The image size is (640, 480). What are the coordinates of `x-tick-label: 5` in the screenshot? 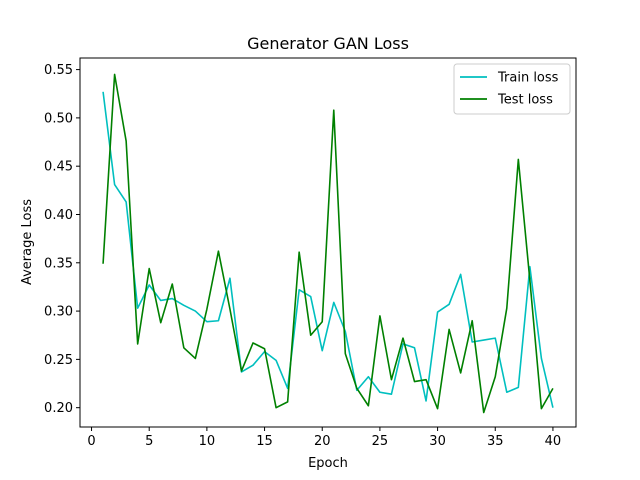 It's located at (149, 441).